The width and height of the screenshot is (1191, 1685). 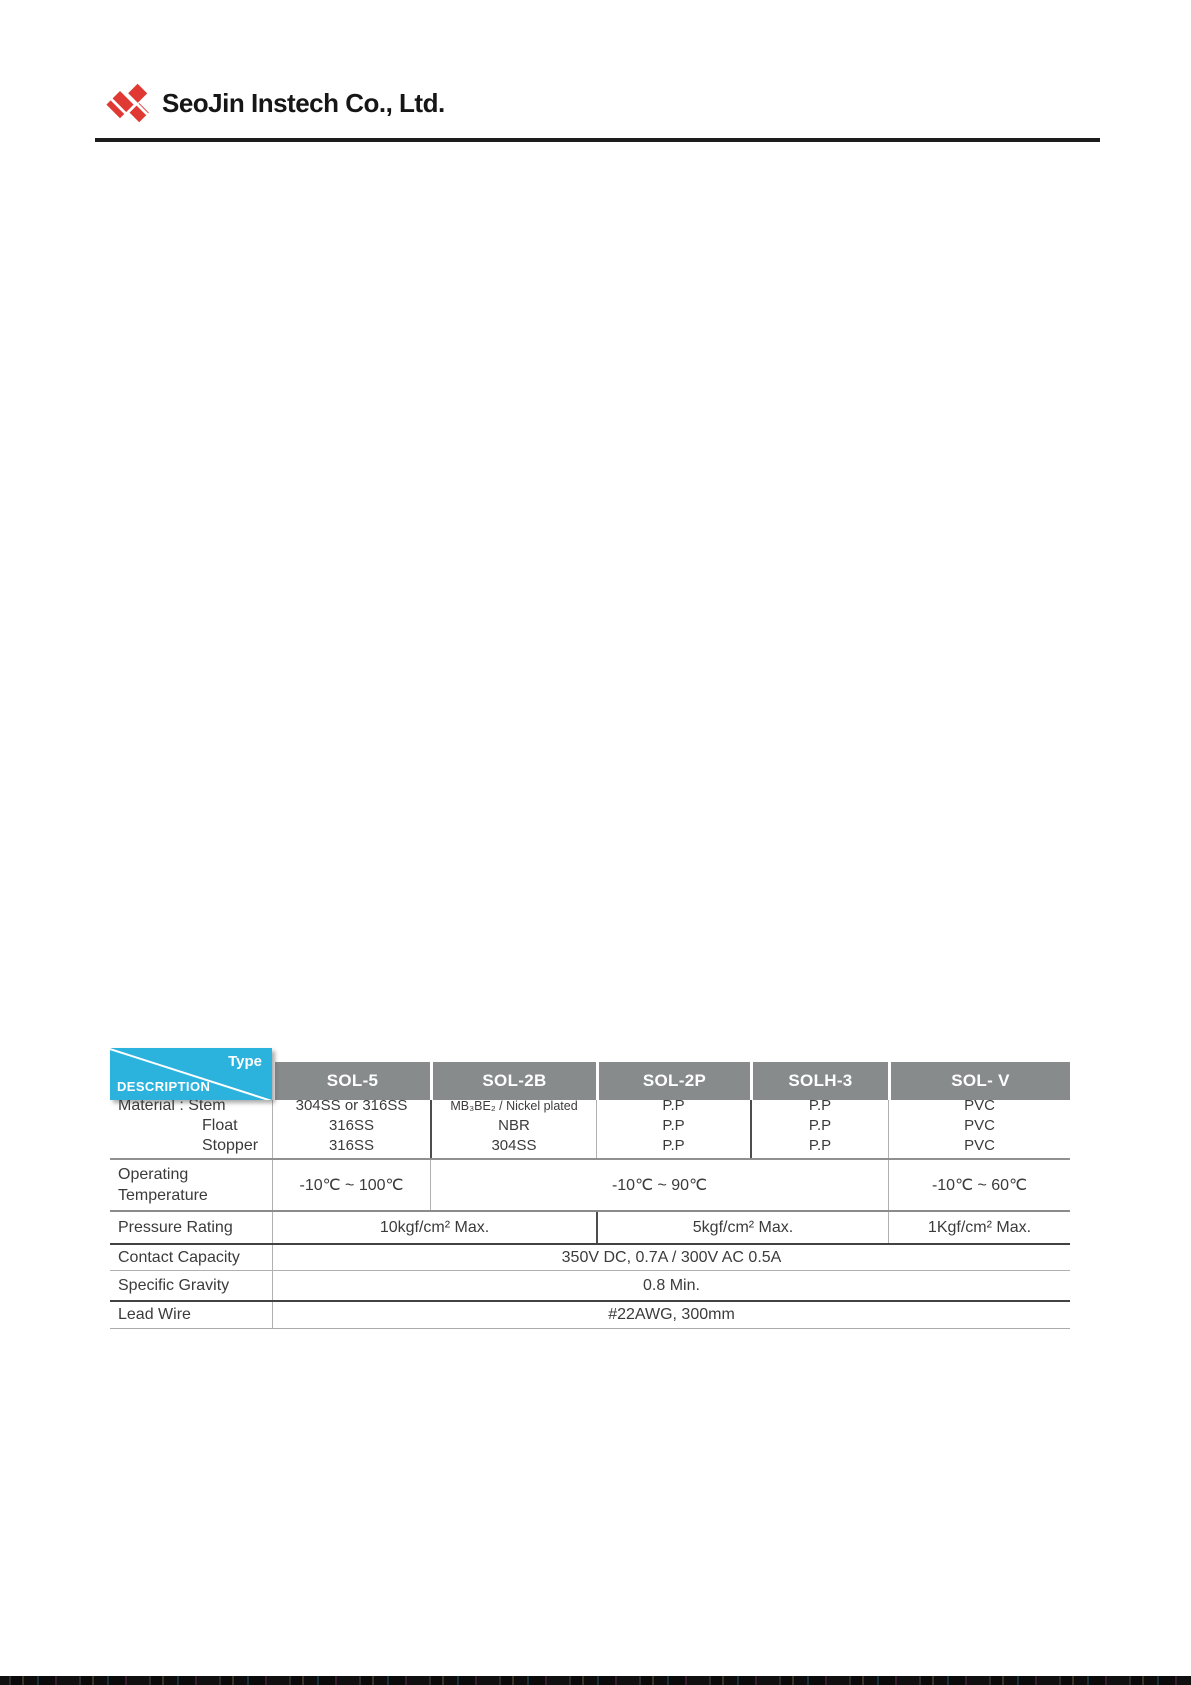 What do you see at coordinates (120, 105) in the screenshot?
I see `logo-diamond-large` at bounding box center [120, 105].